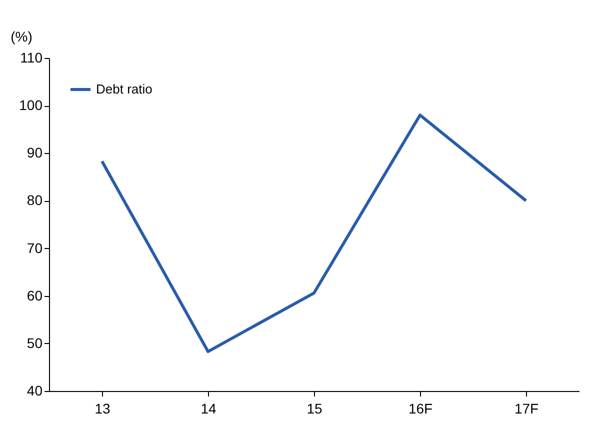  Describe the element at coordinates (21, 36) in the screenshot. I see `y-axis-title: (%)` at that location.